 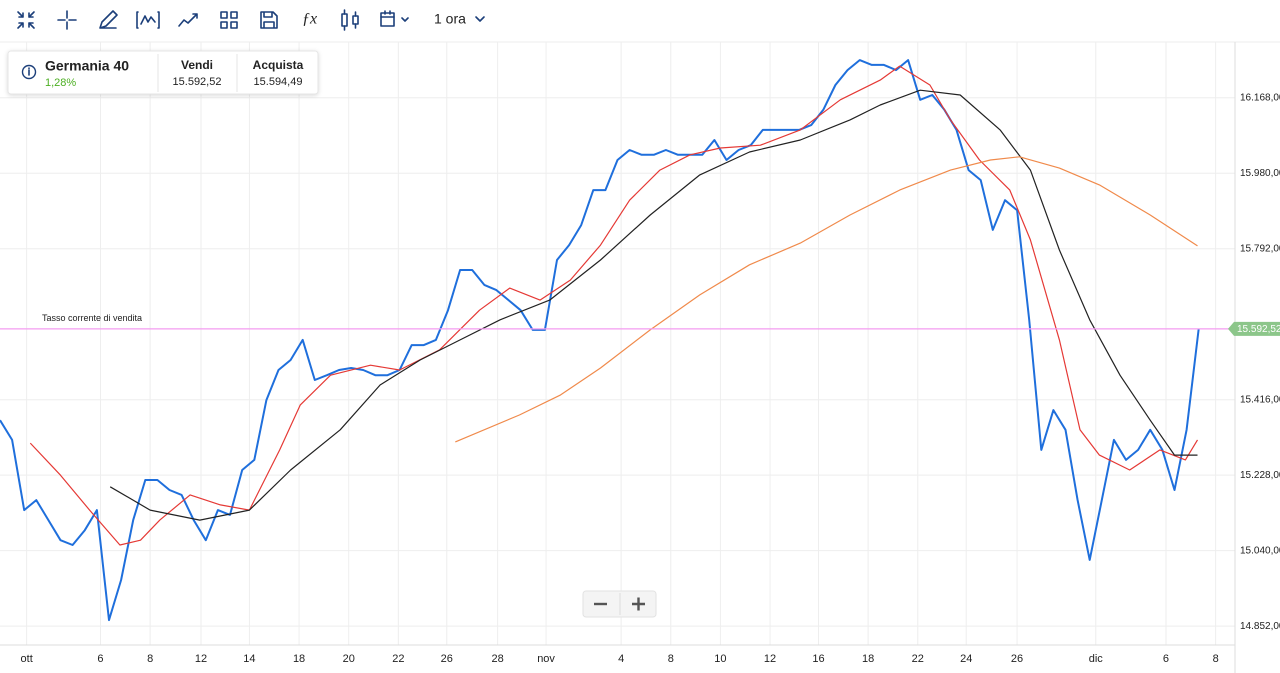 What do you see at coordinates (621, 659) in the screenshot?
I see `x-tick-label: 4` at bounding box center [621, 659].